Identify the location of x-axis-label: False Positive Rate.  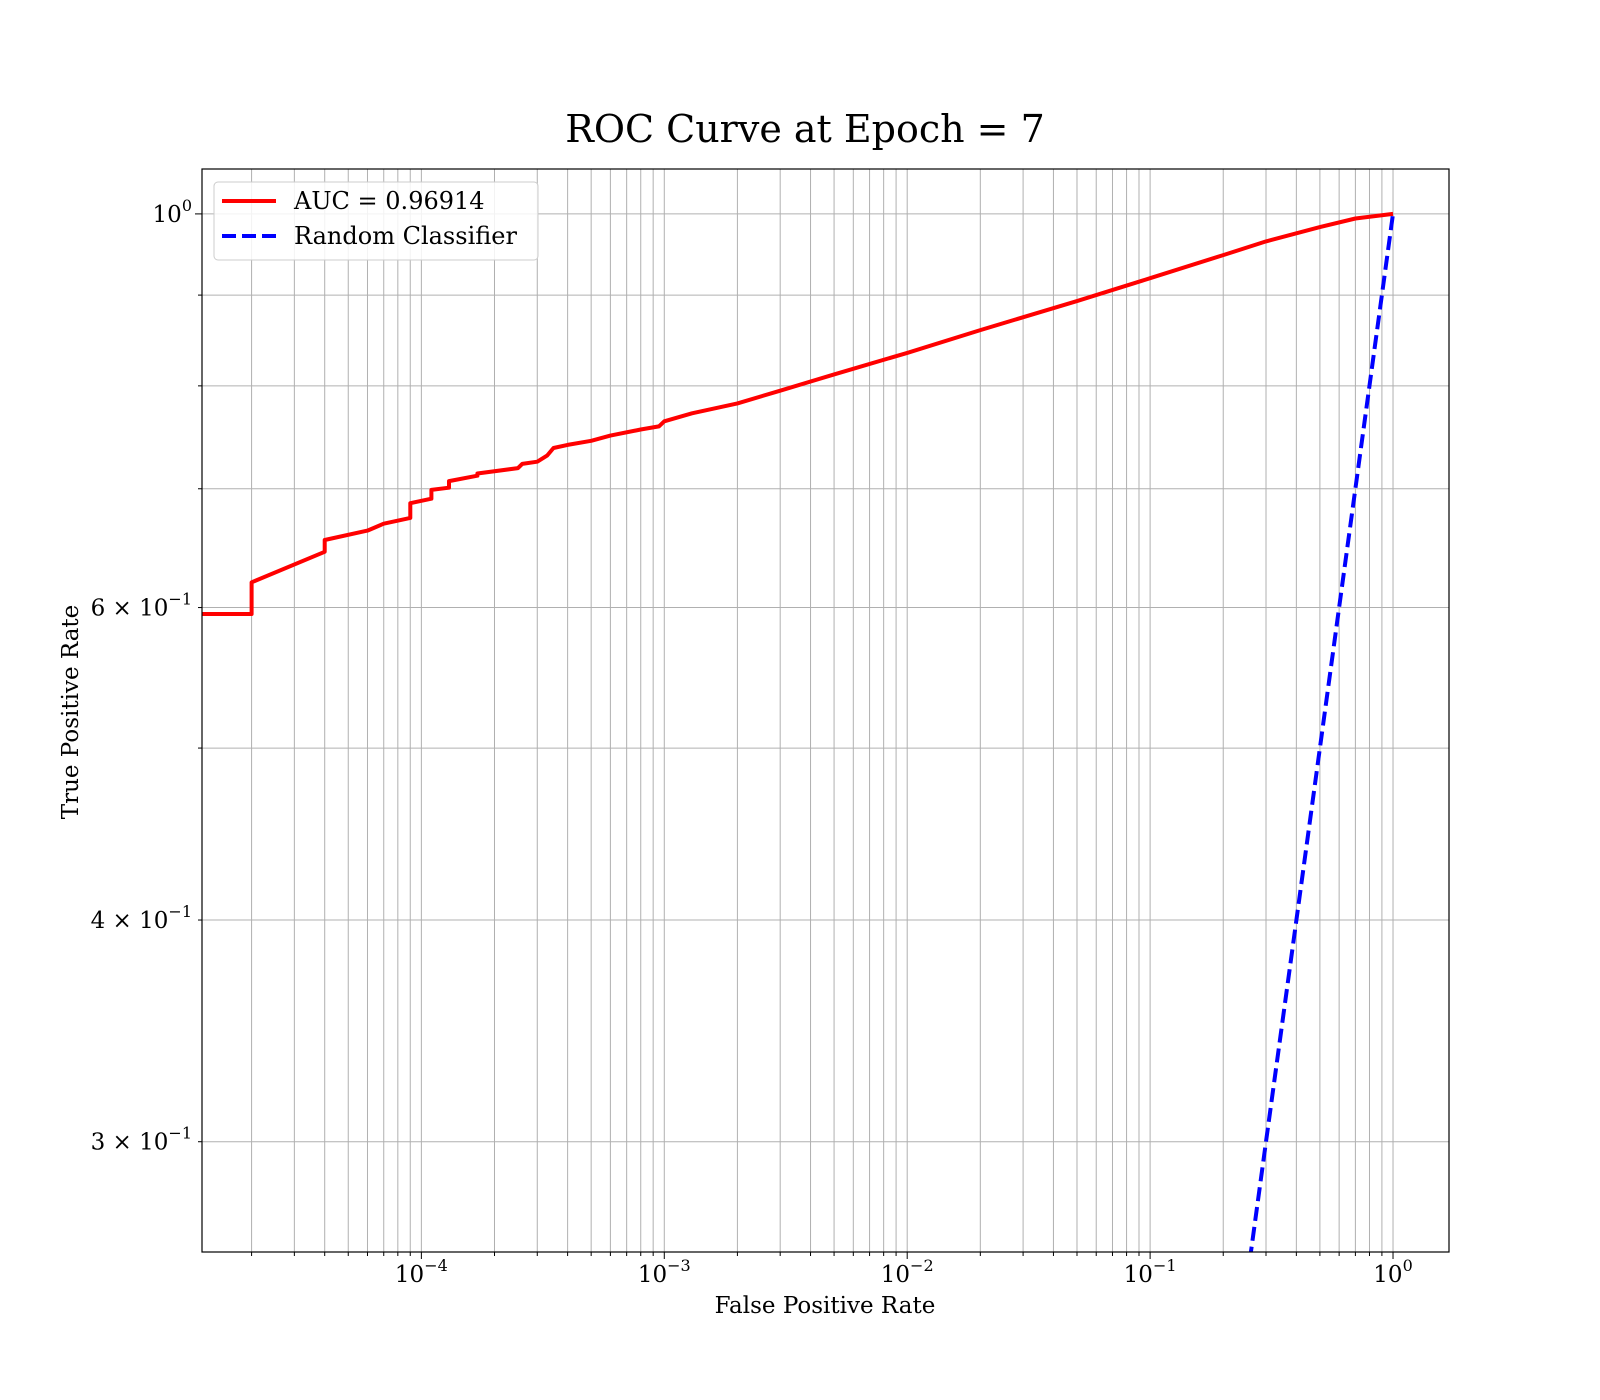
(825, 1306).